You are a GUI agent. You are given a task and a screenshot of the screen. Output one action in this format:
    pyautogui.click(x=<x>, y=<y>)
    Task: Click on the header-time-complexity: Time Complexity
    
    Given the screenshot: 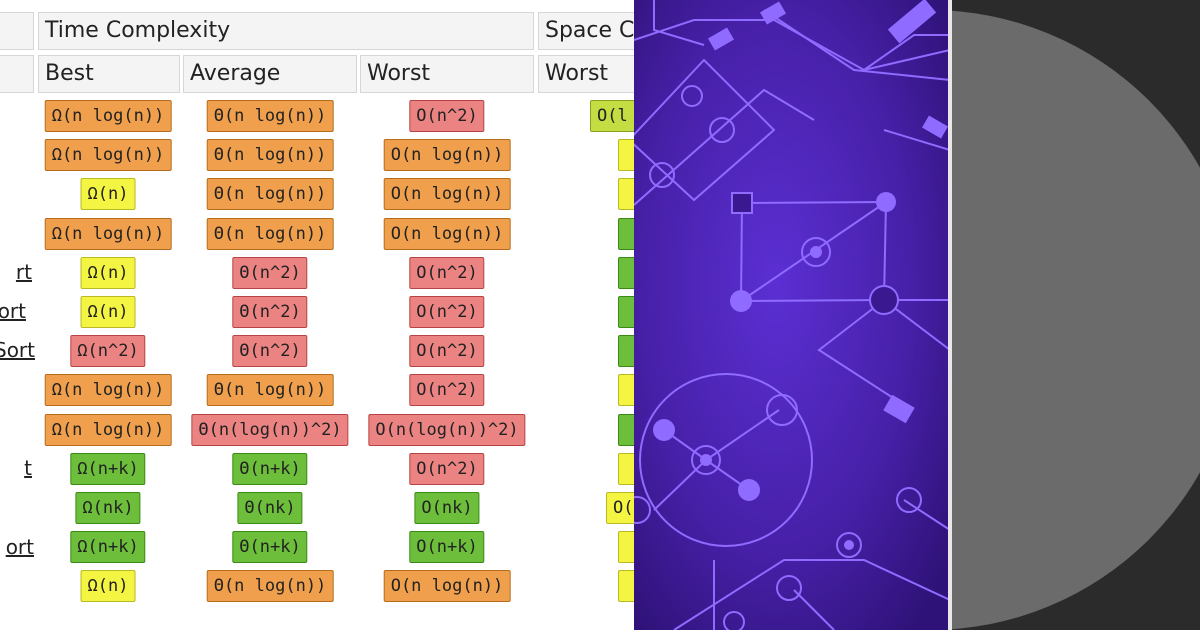 What is the action you would take?
    pyautogui.click(x=286, y=31)
    